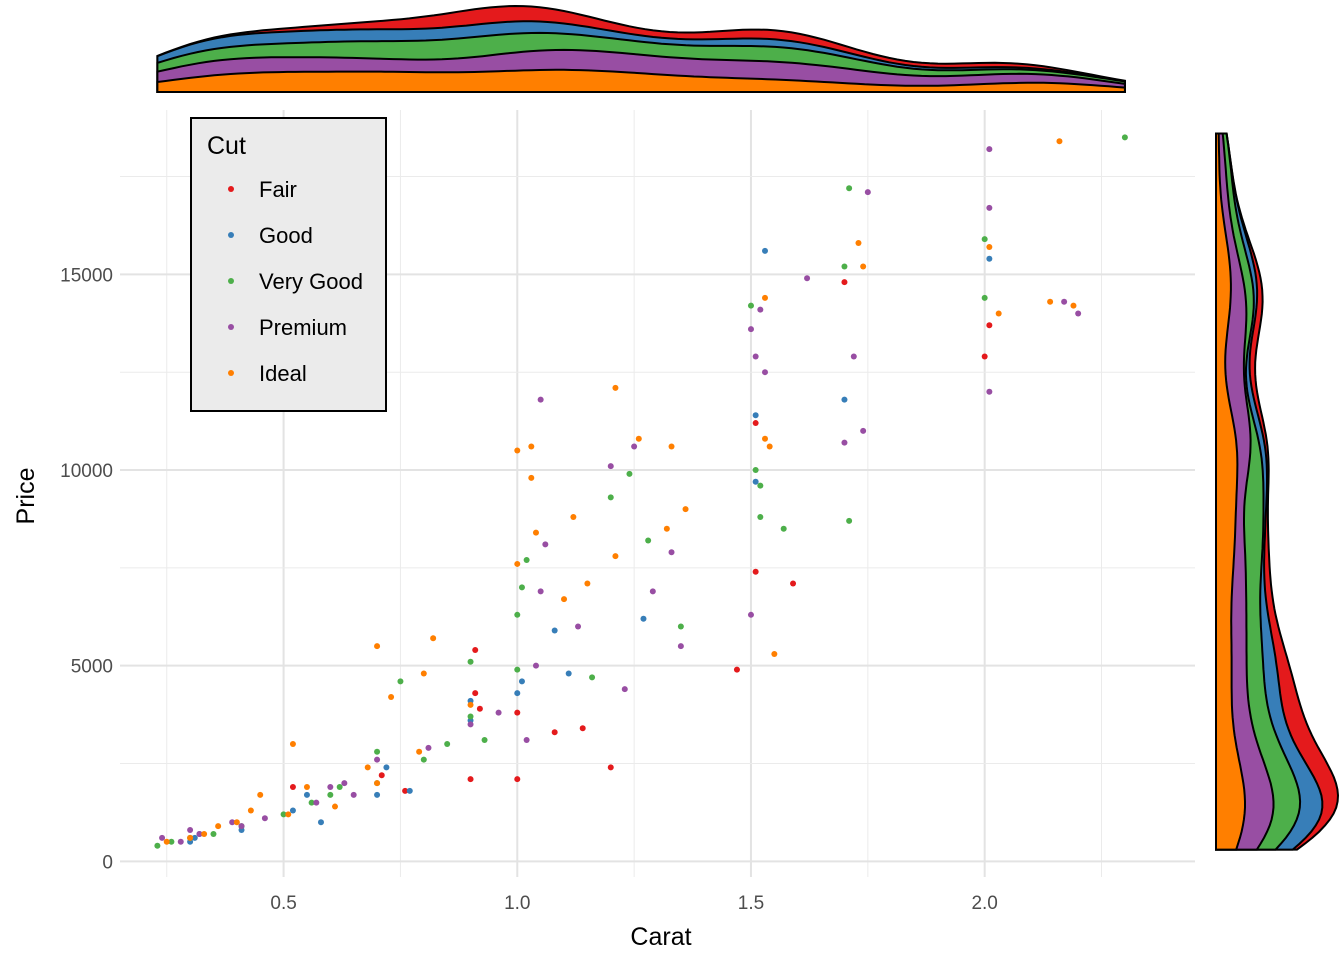  I want to click on x-tick-label: 0.5, so click(283, 903).